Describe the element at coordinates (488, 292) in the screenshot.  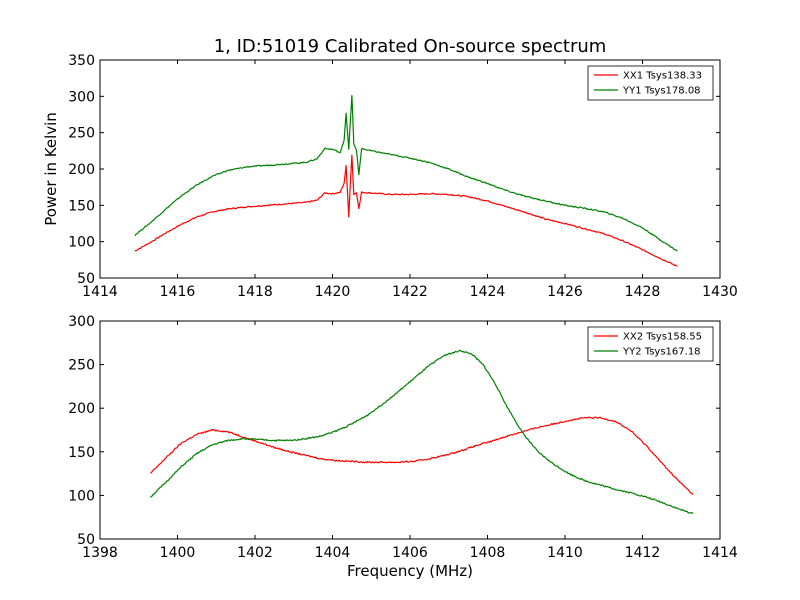
I see `x-tick-label: 1424` at that location.